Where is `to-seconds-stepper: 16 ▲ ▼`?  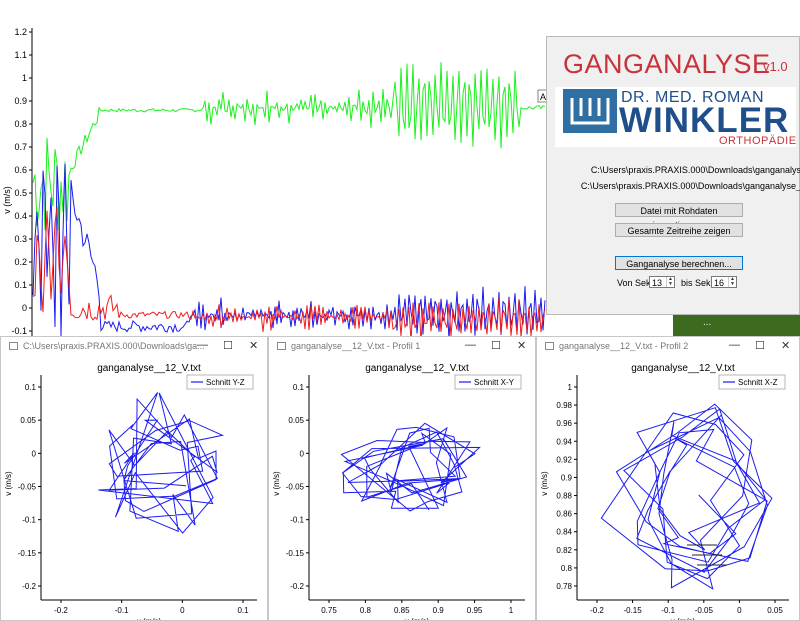 to-seconds-stepper: 16 ▲ ▼ is located at coordinates (724, 282).